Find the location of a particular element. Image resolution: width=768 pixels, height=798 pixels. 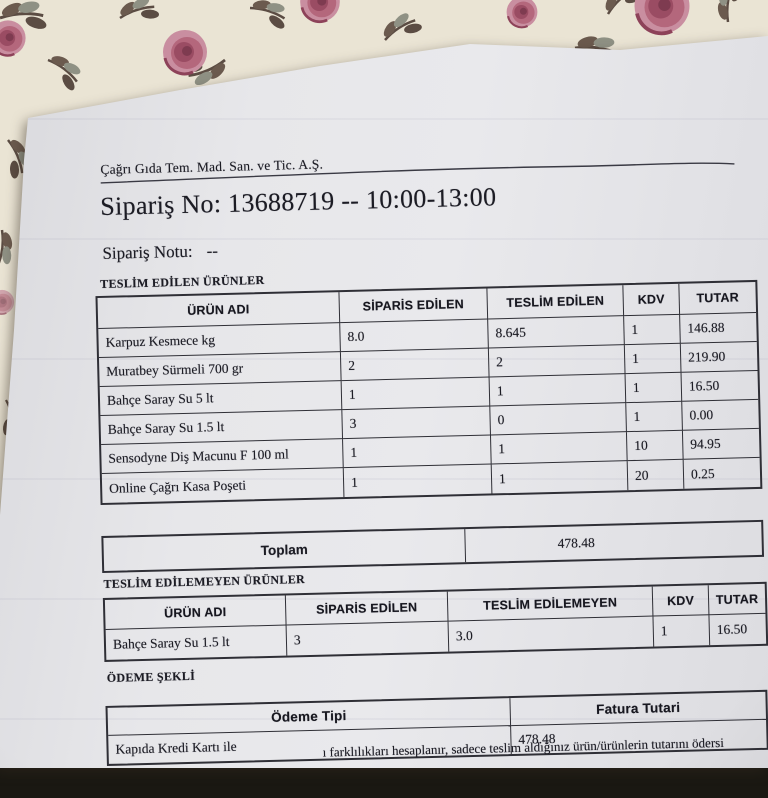

order-note-value: -- is located at coordinates (212, 251).